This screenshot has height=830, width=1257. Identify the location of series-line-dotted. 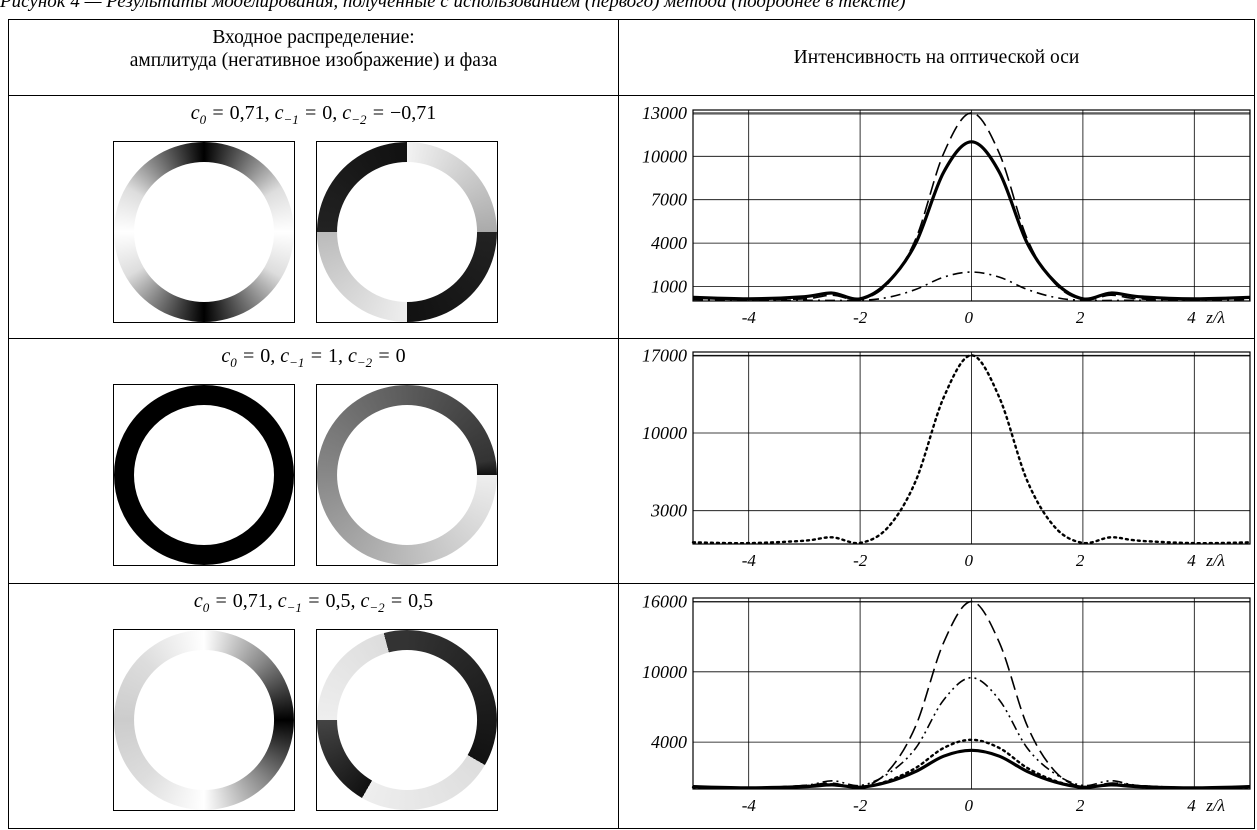
(971, 449).